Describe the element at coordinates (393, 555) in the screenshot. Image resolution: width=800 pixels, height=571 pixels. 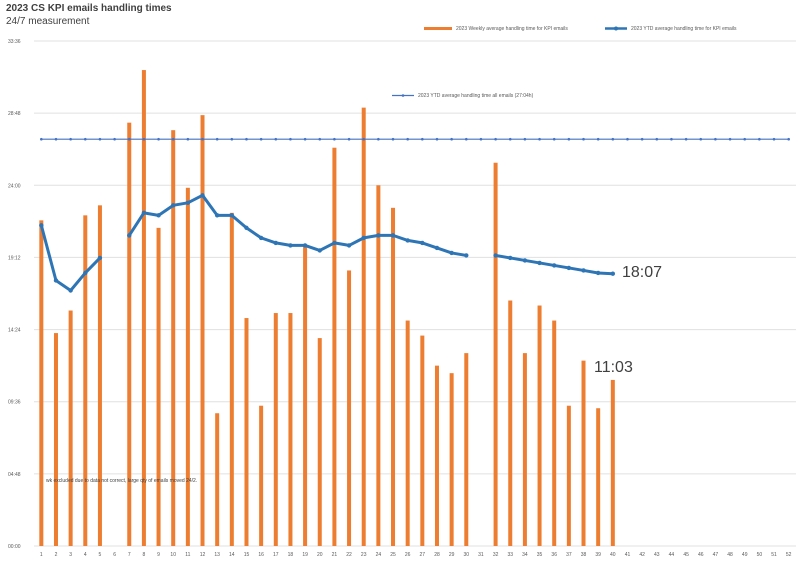
I see `x-tick-label: 25` at that location.